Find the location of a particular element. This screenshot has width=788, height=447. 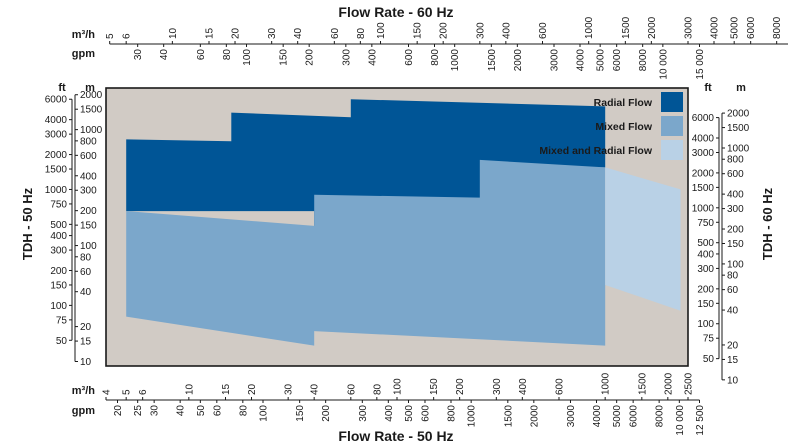

bottom-gpm-tick-label-9: 200 is located at coordinates (326, 413).